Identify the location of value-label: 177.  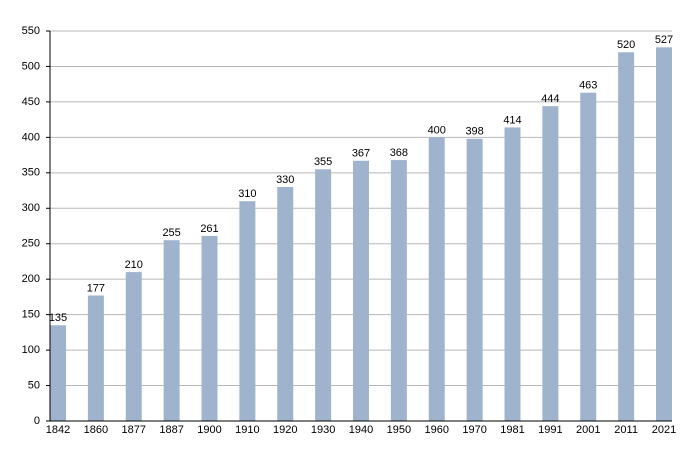
(96, 288).